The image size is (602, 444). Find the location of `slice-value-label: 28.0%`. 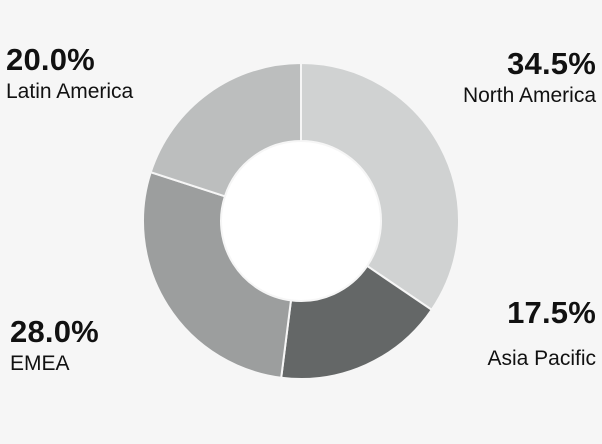

slice-value-label: 28.0% is located at coordinates (54, 331).